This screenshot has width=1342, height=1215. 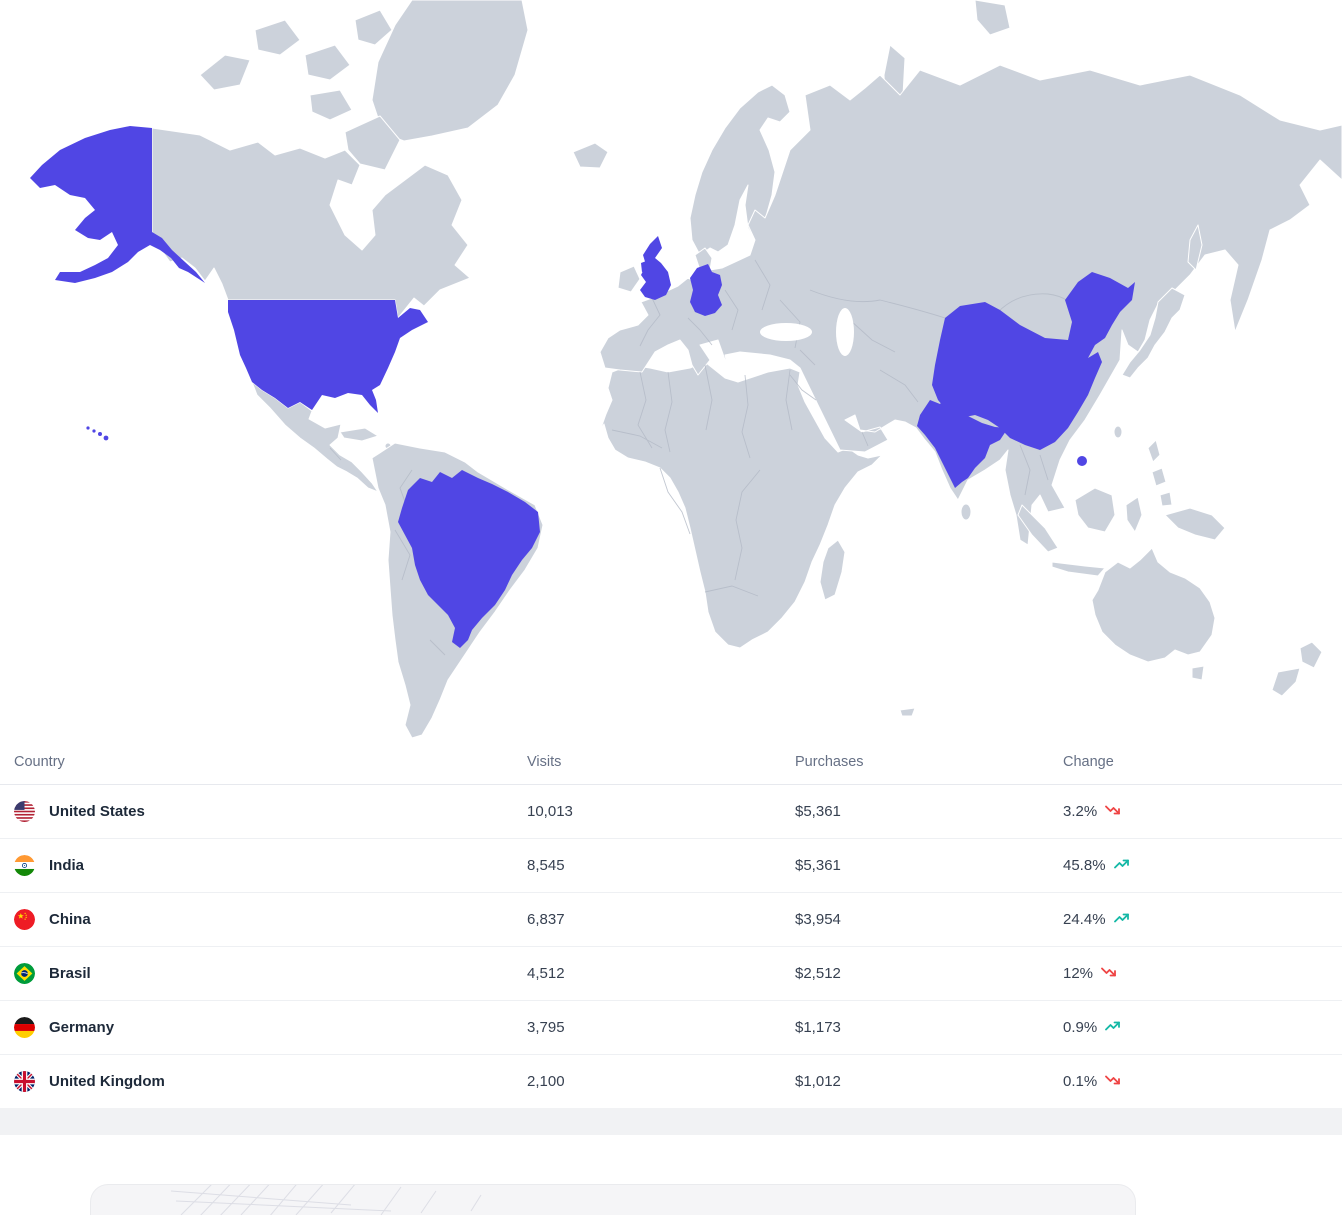 I want to click on flag-us-icon, so click(x=24, y=811).